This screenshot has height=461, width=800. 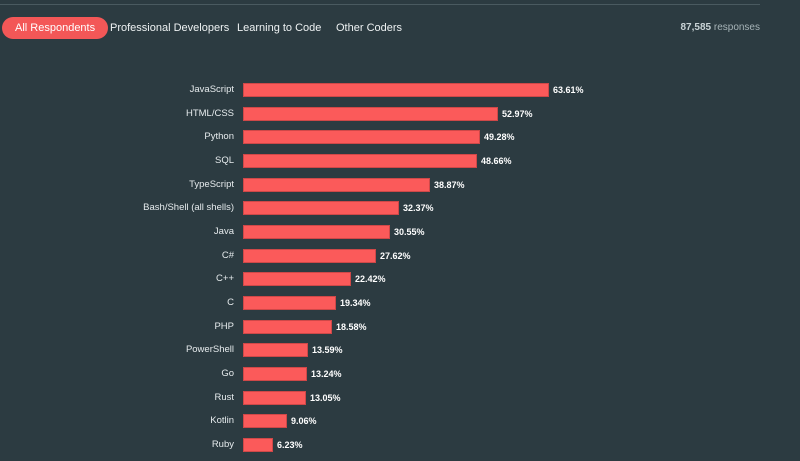 What do you see at coordinates (496, 161) in the screenshot?
I see `bar-value-3: 48.66%` at bounding box center [496, 161].